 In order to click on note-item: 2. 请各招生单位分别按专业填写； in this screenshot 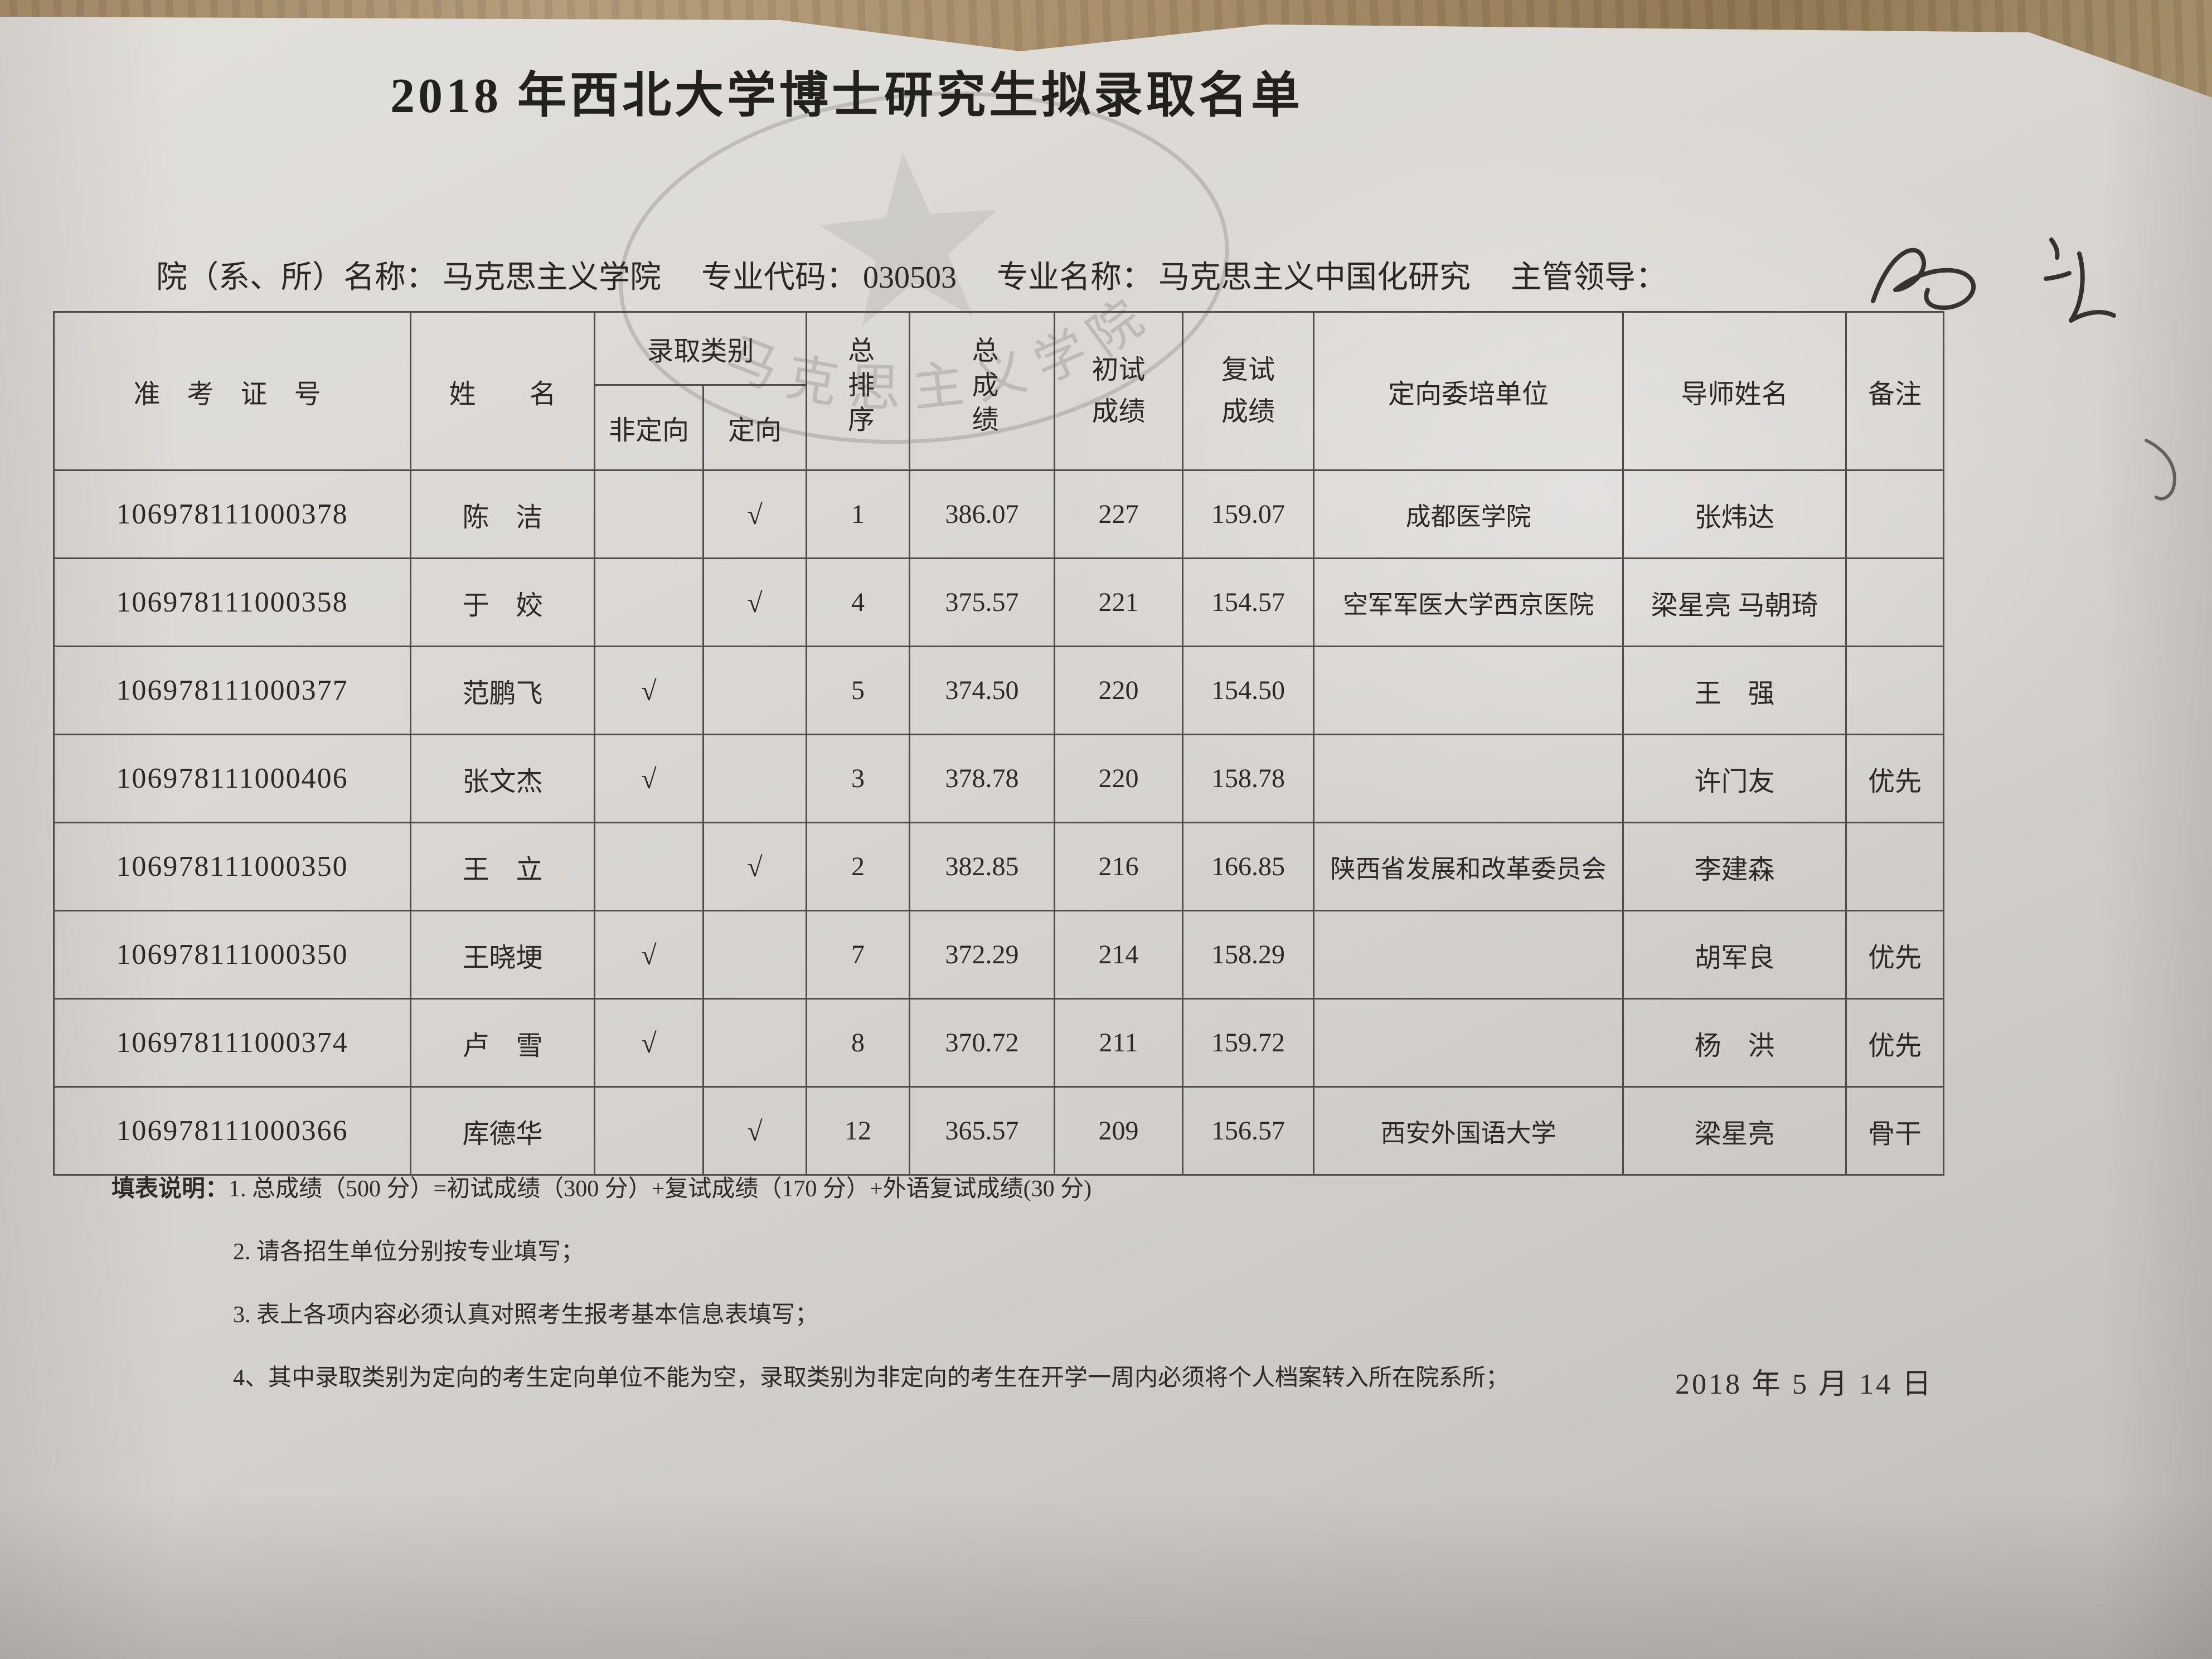, I will do `click(409, 1252)`.